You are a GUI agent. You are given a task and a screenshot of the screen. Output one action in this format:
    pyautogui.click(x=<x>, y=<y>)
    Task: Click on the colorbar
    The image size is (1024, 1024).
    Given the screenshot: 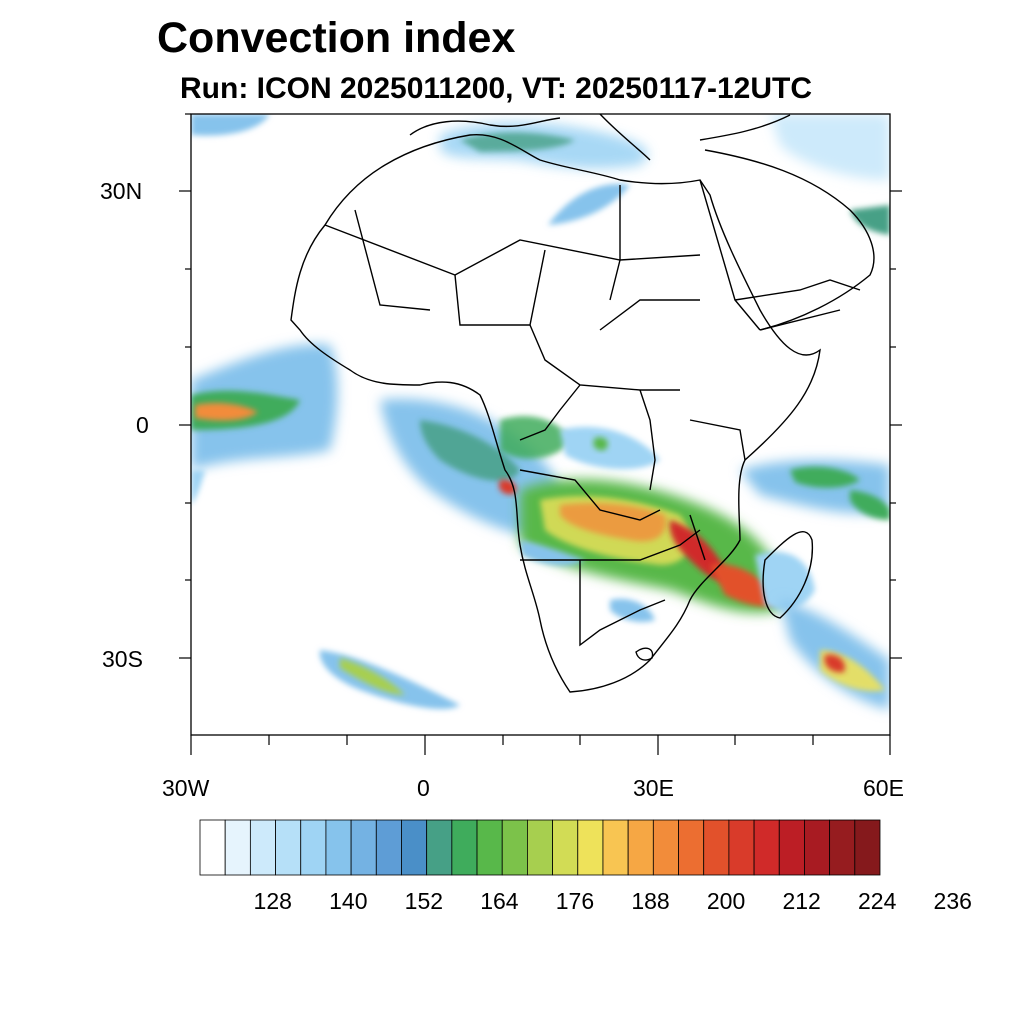 What is the action you would take?
    pyautogui.click(x=540, y=847)
    